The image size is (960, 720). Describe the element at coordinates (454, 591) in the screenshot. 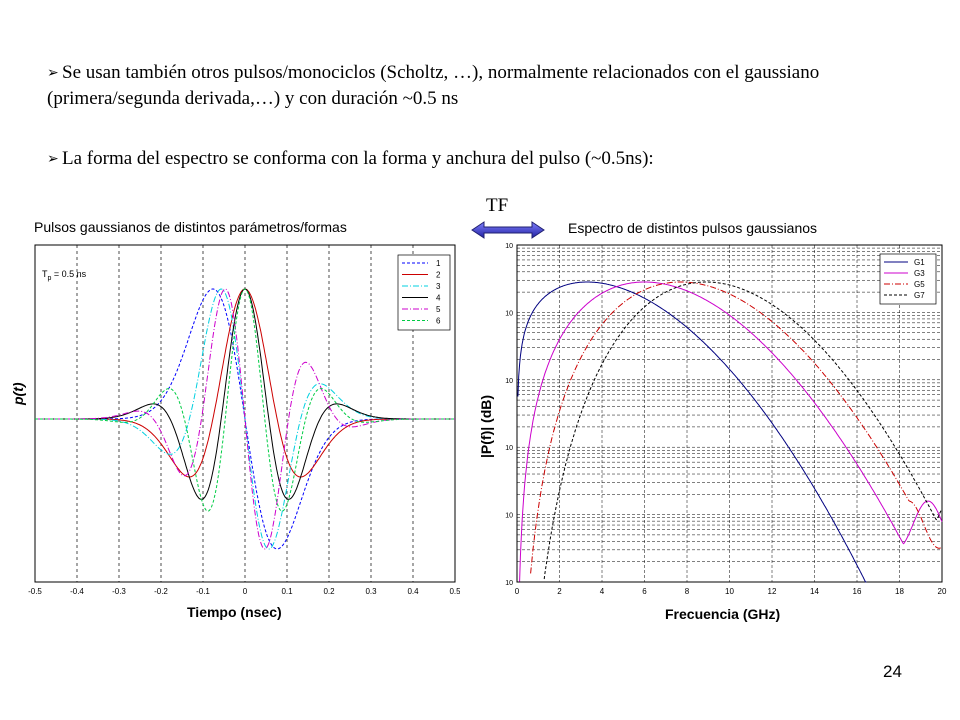

I see `x-tick-label: 0.5` at that location.